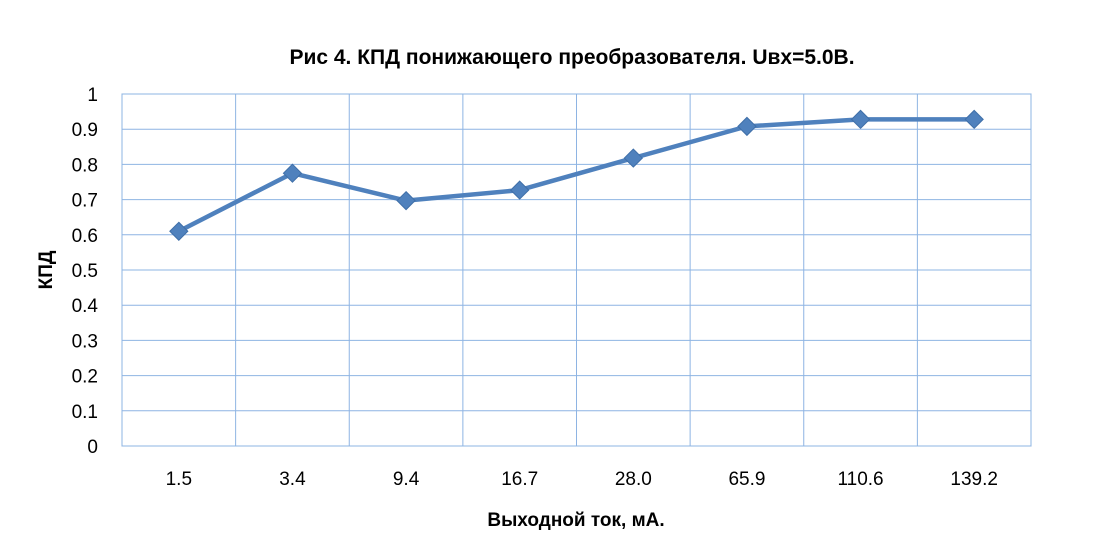 Image resolution: width=1107 pixels, height=542 pixels. What do you see at coordinates (85, 306) in the screenshot?
I see `y-tick-label: 0.4` at bounding box center [85, 306].